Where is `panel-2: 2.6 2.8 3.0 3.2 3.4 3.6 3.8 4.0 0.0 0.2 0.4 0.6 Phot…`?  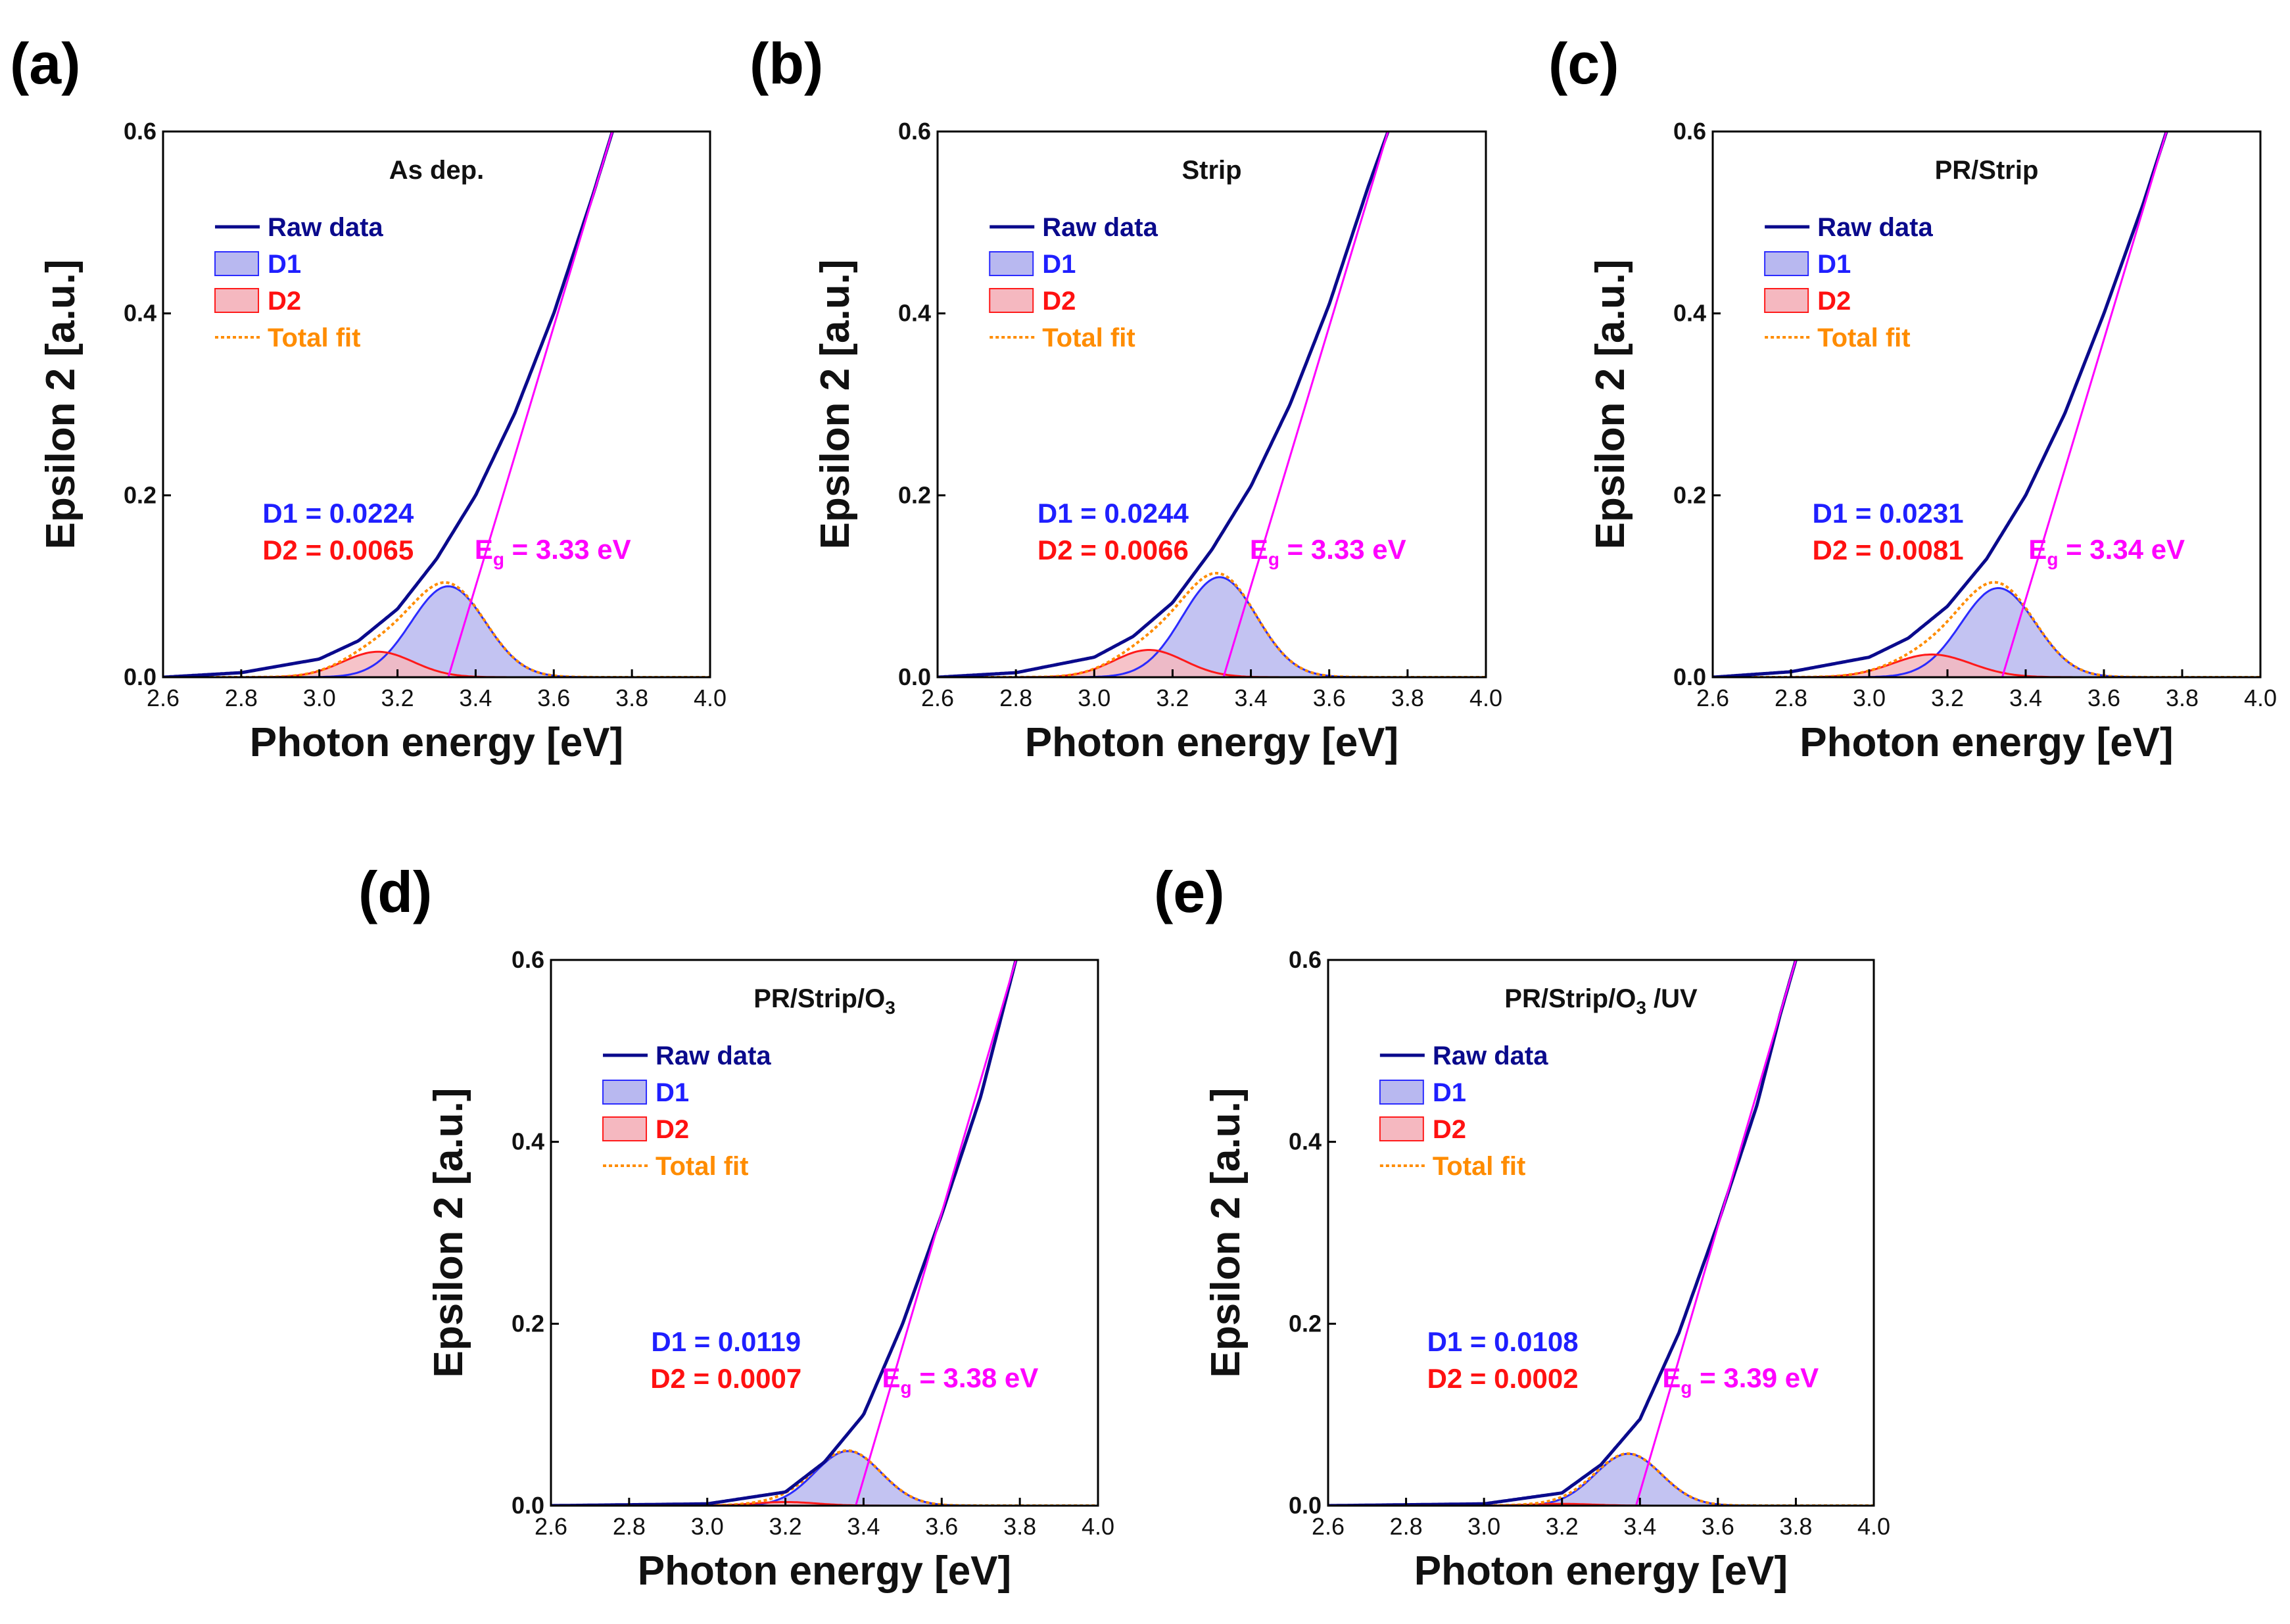 panel-2: 2.6 2.8 3.0 3.2 3.4 3.6 3.8 4.0 0.0 0.2 0.4 0.6 Phot… is located at coordinates (1126, 398).